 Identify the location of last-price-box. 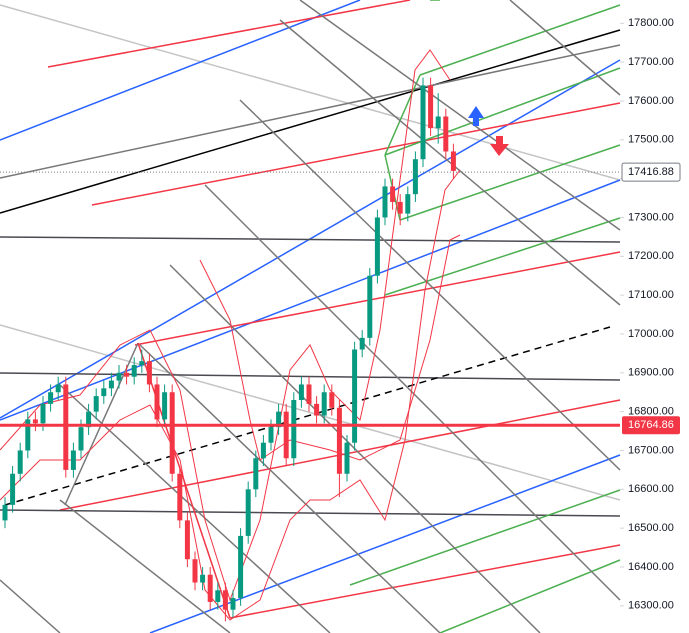
(651, 172).